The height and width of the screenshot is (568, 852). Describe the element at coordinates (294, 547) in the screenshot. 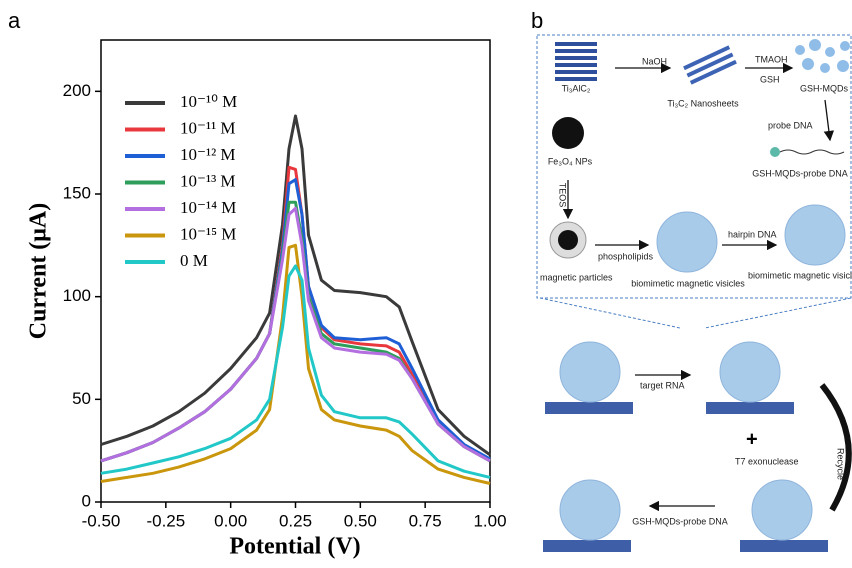

I see `x-axis-label: Potential (V)` at that location.